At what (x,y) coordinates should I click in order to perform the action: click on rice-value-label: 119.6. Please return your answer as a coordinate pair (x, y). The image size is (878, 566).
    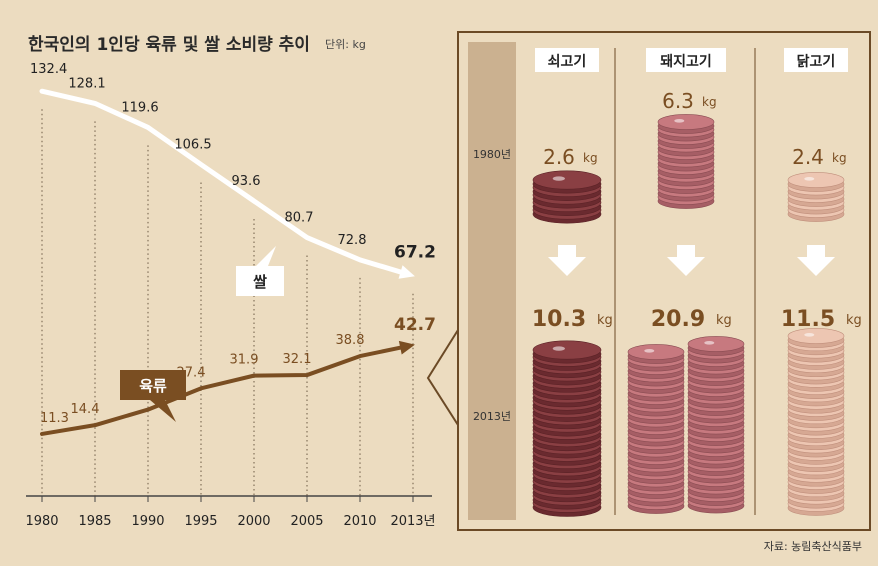
    Looking at the image, I should click on (139, 107).